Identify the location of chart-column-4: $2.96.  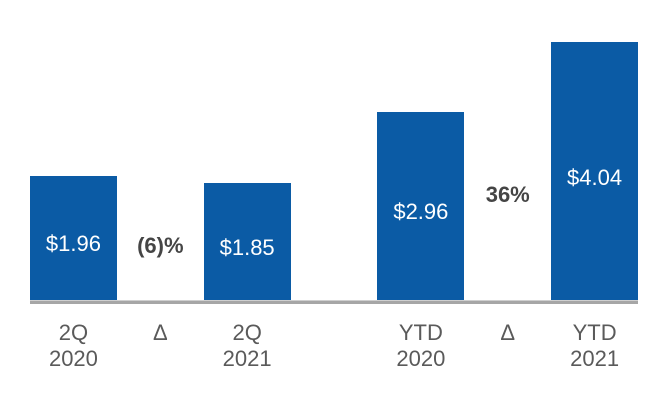
(421, 150).